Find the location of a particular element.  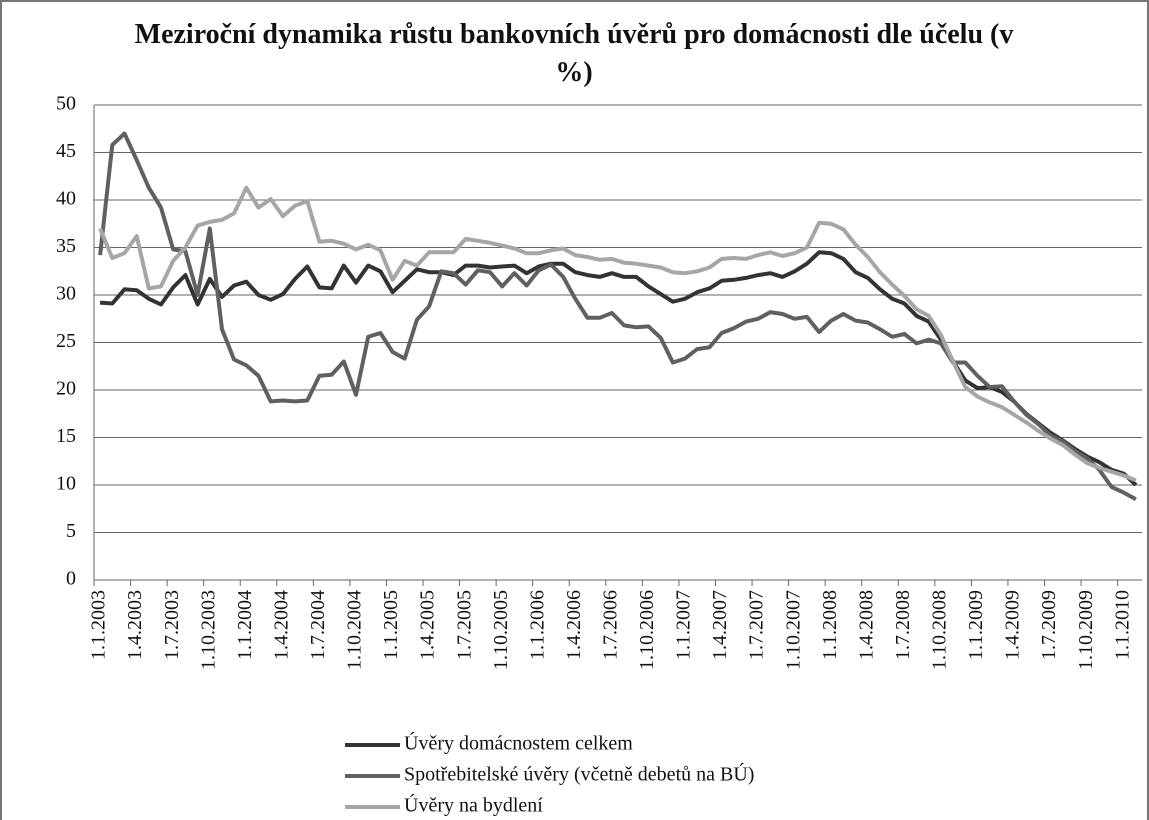

y-tick-label: 5 is located at coordinates (71, 531).